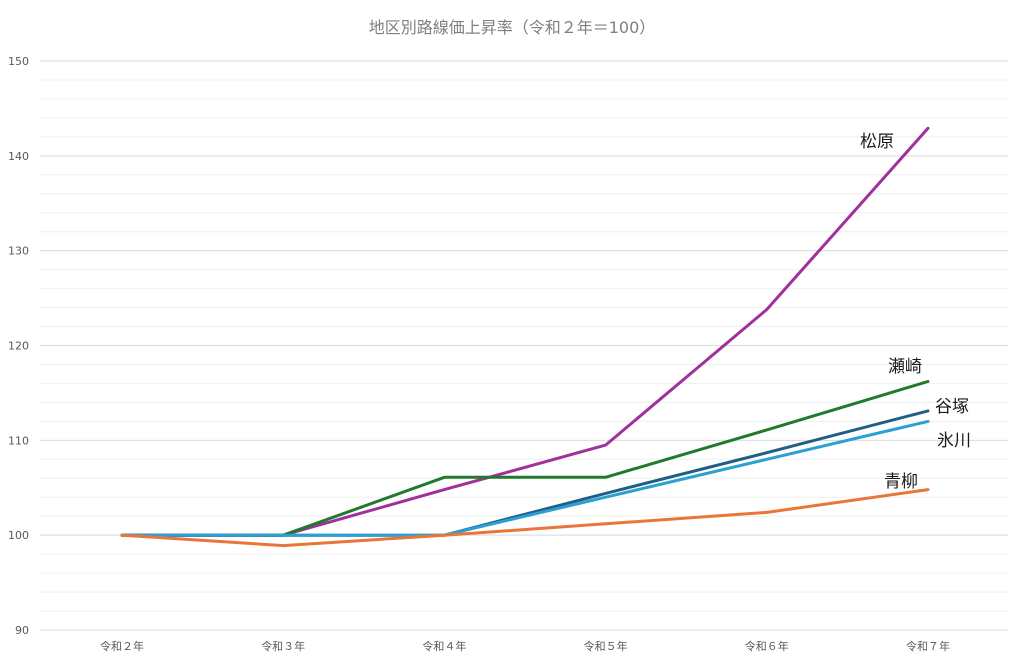  I want to click on x-tick-label: 令和６年, so click(767, 646).